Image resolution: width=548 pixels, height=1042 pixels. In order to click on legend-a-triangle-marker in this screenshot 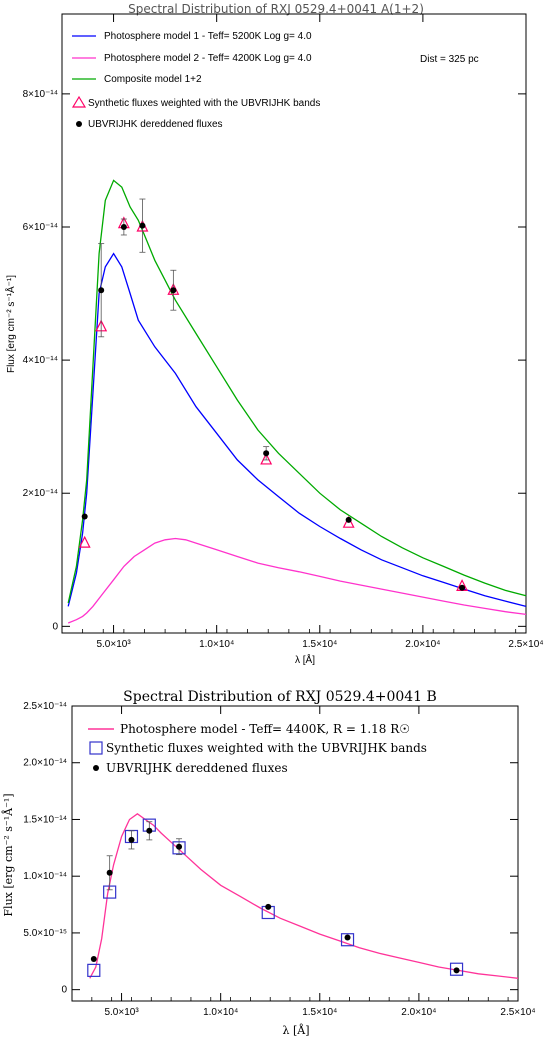, I will do `click(79, 101)`.